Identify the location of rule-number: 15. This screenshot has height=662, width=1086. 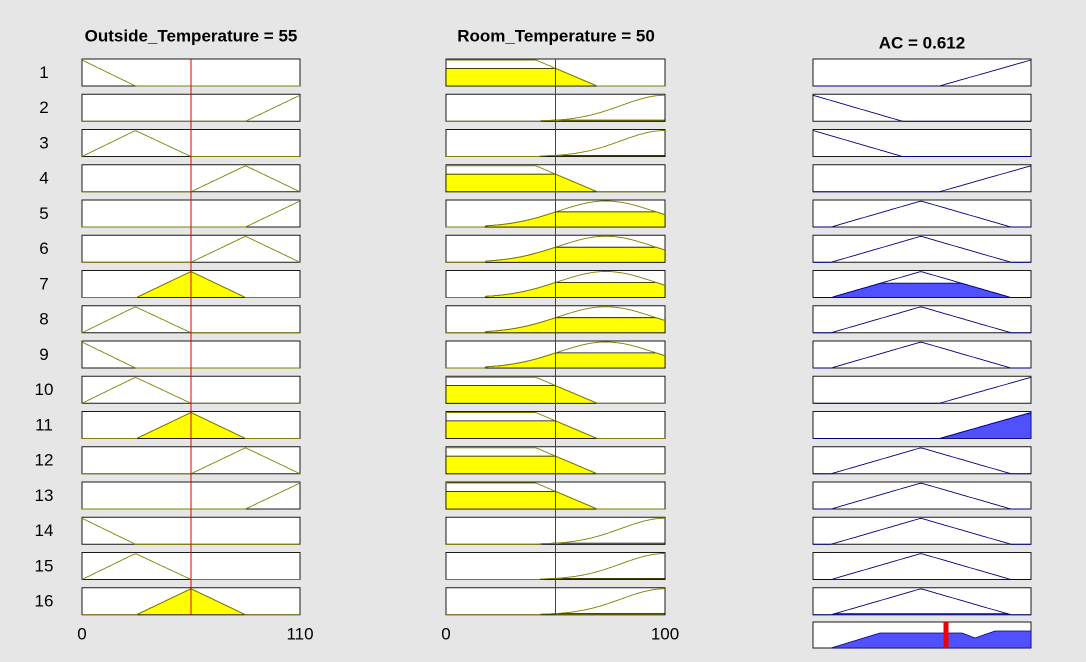
(44, 565).